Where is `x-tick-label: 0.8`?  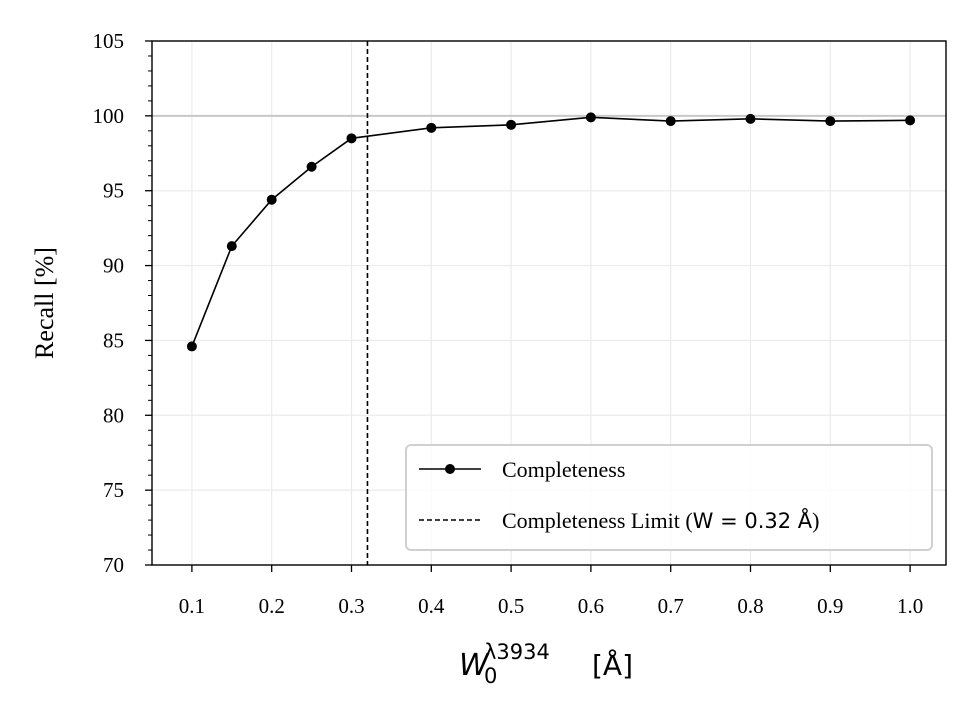
x-tick-label: 0.8 is located at coordinates (750, 606).